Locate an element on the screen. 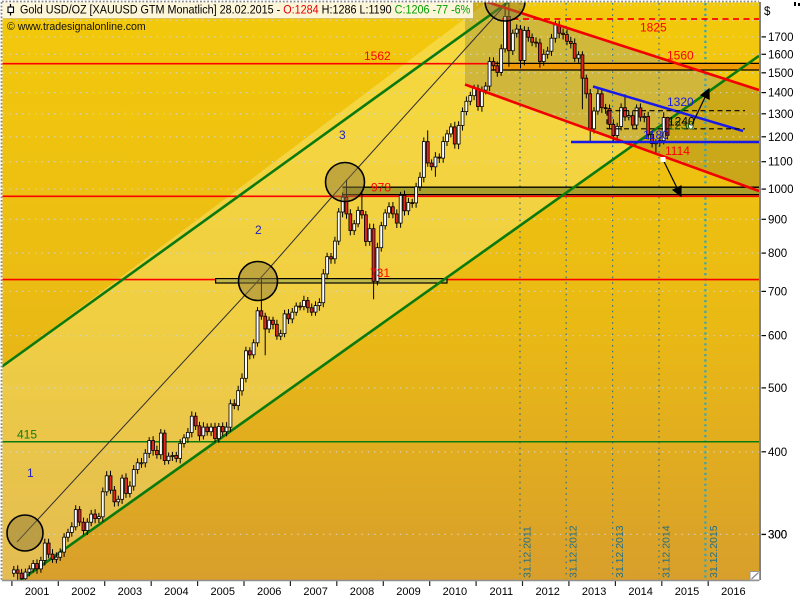  svg-text: 1114 is located at coordinates (677, 151).